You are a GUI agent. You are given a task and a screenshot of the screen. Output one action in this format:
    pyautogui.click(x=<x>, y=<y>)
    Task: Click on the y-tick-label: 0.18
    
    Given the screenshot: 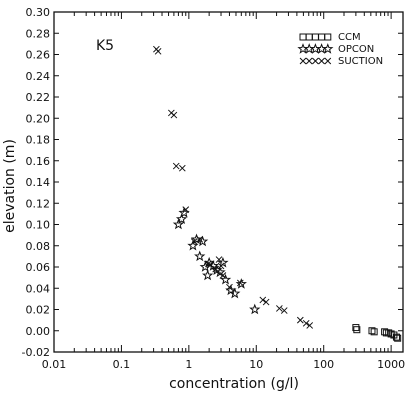 What is the action you would take?
    pyautogui.click(x=38, y=140)
    